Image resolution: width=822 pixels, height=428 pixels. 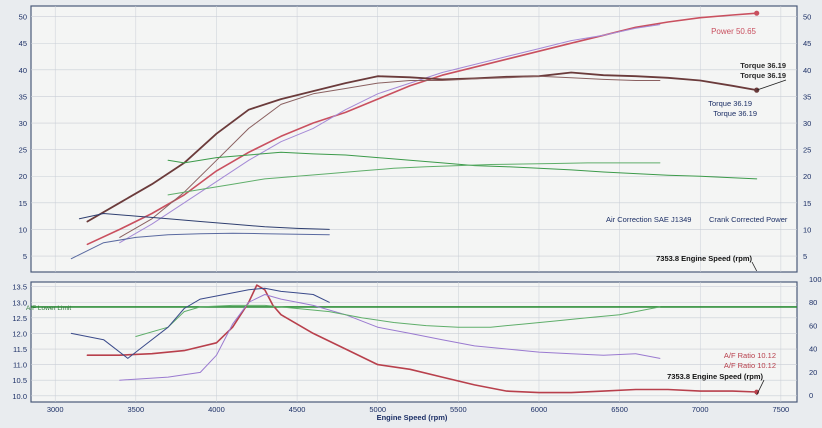 What do you see at coordinates (200, 246) in the screenshot?
I see `top-blue_b-line` at bounding box center [200, 246].